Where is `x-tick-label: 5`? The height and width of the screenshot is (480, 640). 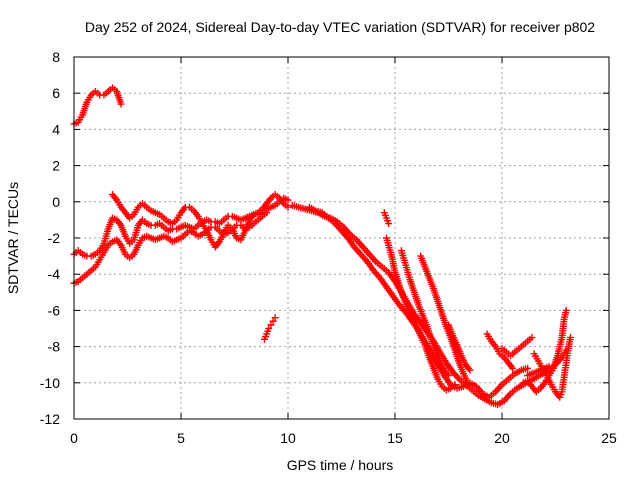
x-tick-label: 5 is located at coordinates (181, 438).